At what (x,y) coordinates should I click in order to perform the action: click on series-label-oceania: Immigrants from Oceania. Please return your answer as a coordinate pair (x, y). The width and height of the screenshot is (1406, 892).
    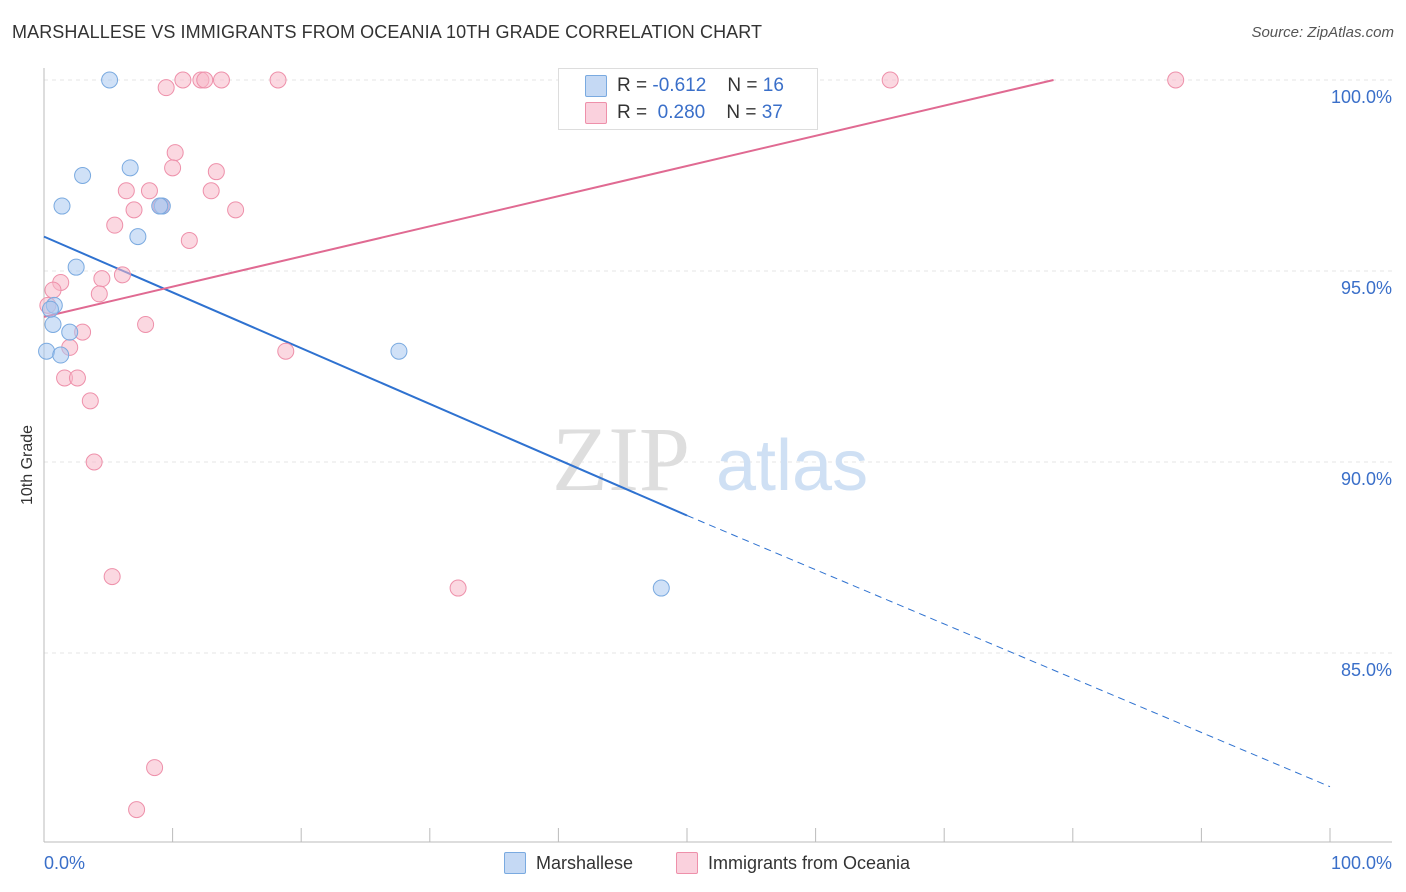
    Looking at the image, I should click on (809, 862).